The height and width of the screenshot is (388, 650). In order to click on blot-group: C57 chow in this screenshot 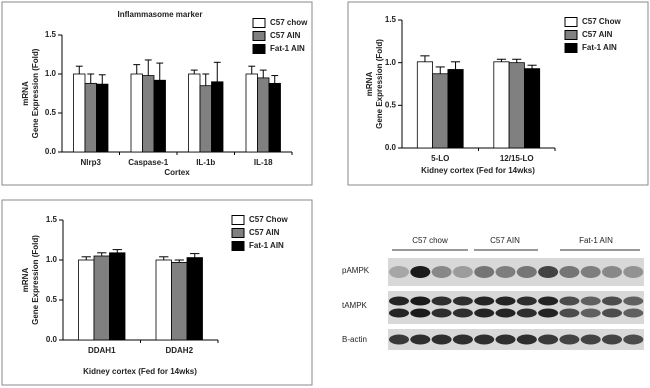, I will do `click(430, 240)`.